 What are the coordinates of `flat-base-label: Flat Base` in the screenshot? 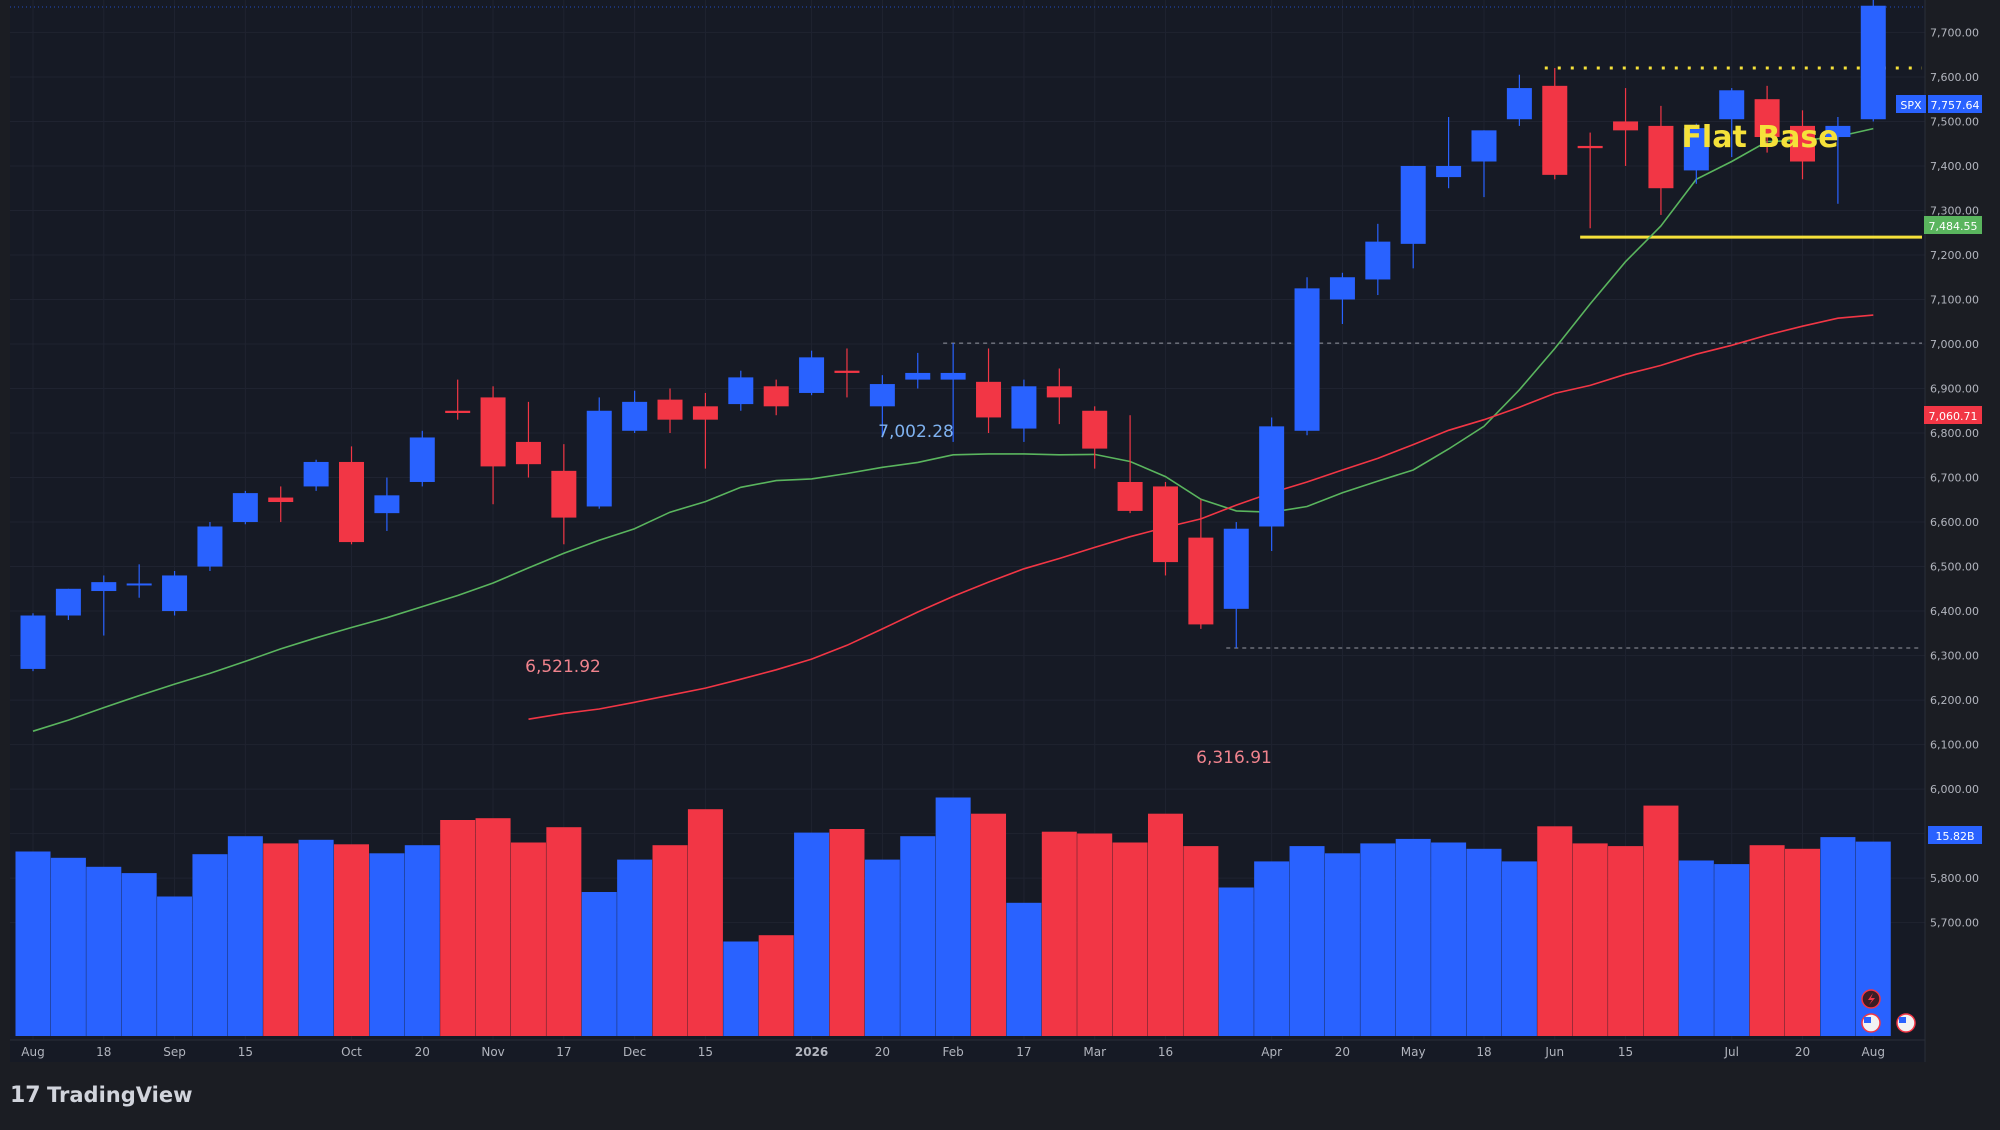 It's located at (1759, 137).